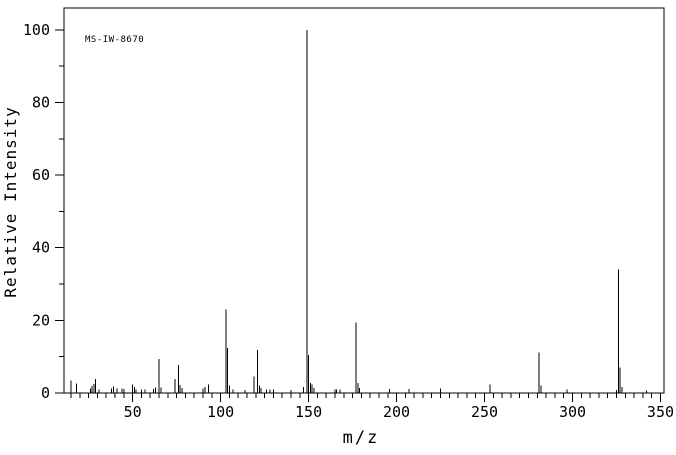  I want to click on x-tick-label: 100, so click(220, 412).